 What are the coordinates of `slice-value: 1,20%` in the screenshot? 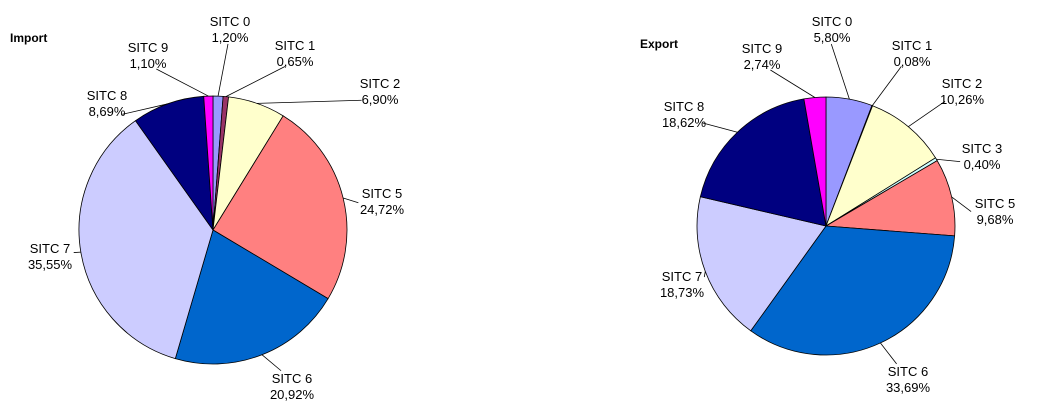 It's located at (230, 37).